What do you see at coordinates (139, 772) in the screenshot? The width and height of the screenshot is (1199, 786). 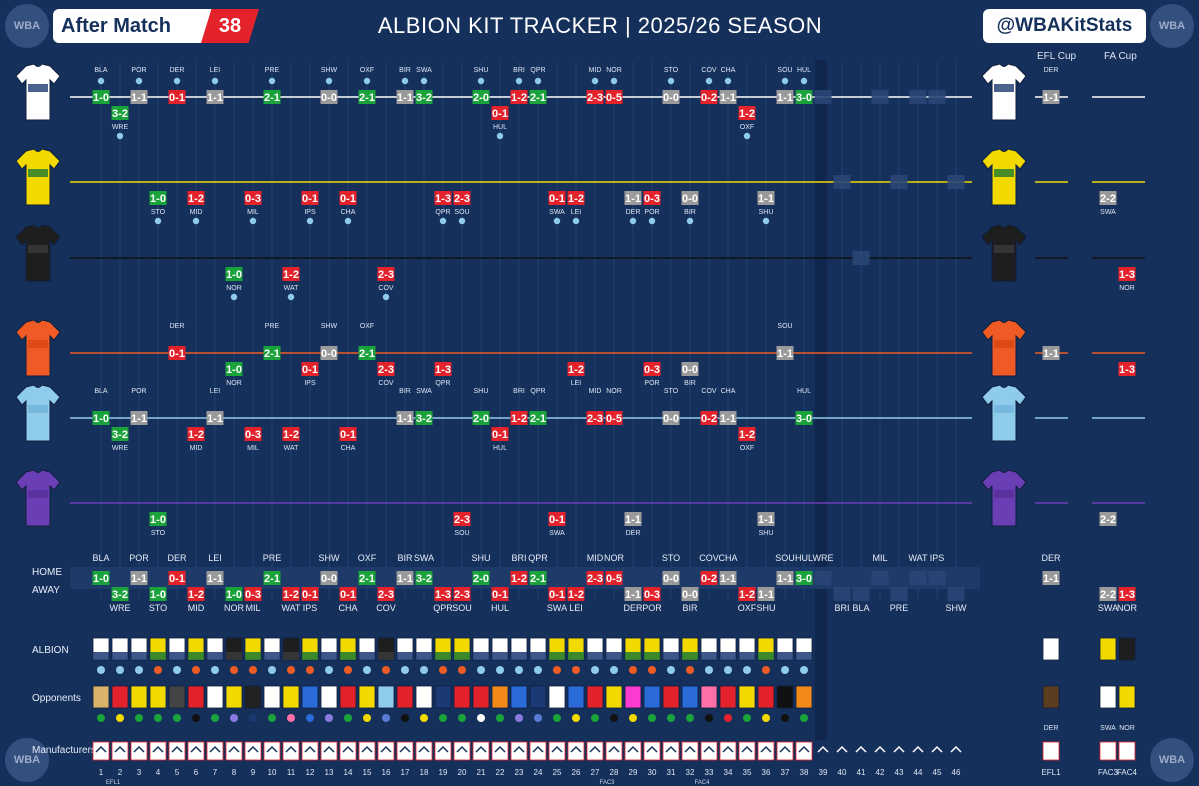 I see `match-number-label: 3` at bounding box center [139, 772].